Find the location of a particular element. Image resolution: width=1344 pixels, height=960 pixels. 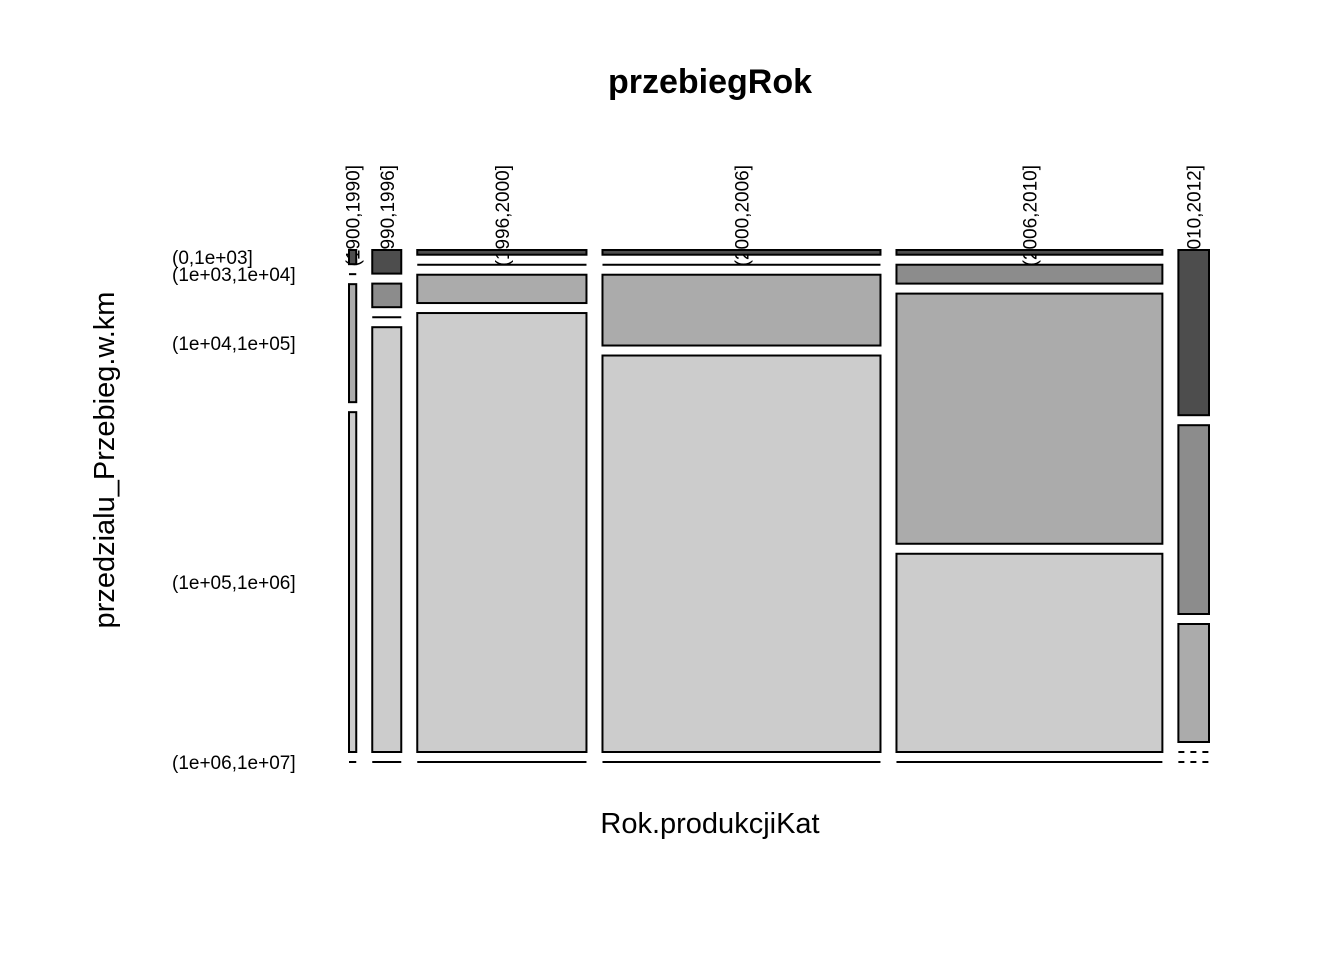

y-tick-label: (1e+03,1e+04] is located at coordinates (234, 275).